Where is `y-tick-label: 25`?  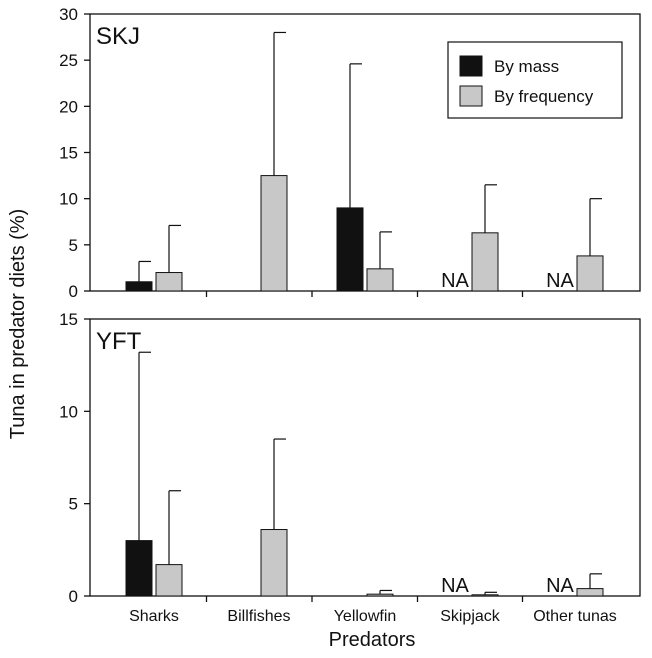 y-tick-label: 25 is located at coordinates (68, 60).